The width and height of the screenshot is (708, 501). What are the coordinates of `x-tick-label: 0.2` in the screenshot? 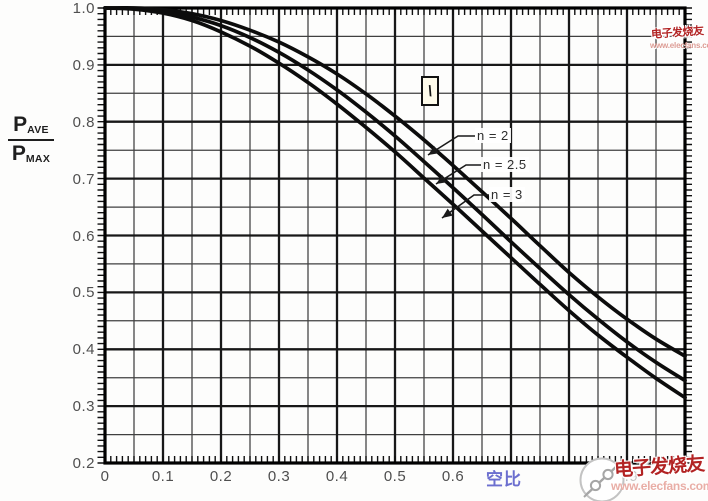 It's located at (221, 476).